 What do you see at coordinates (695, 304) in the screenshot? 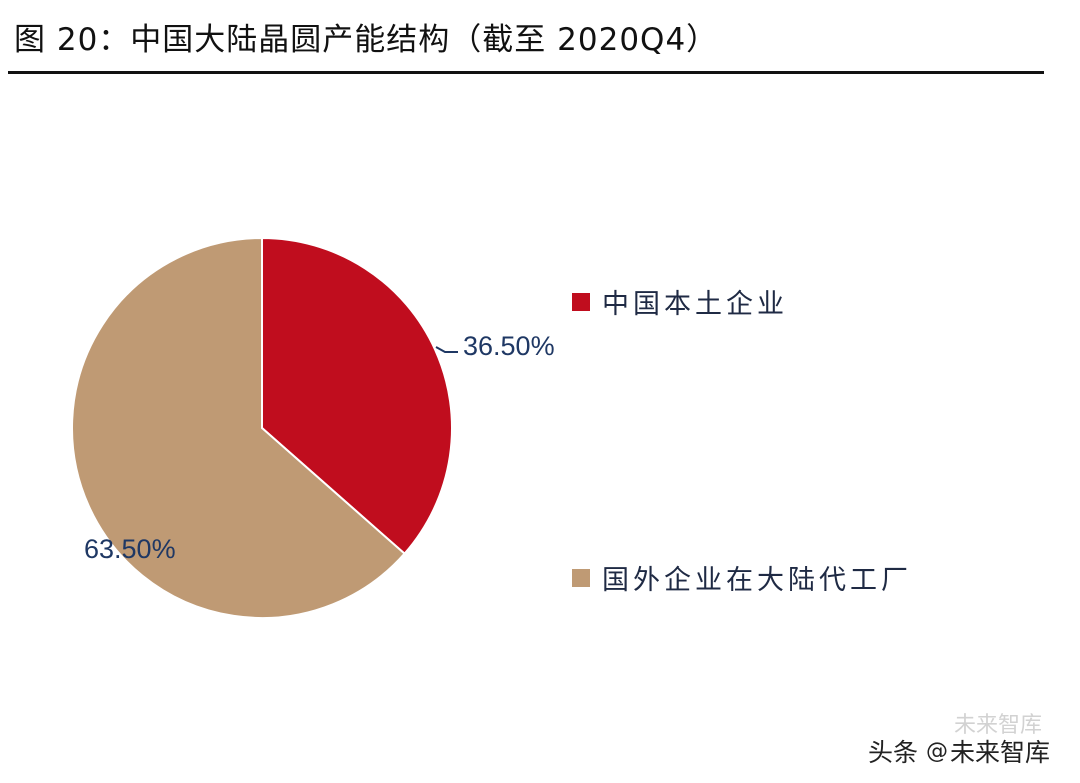
I see `legend-label-domestic: 中国本土企业` at bounding box center [695, 304].